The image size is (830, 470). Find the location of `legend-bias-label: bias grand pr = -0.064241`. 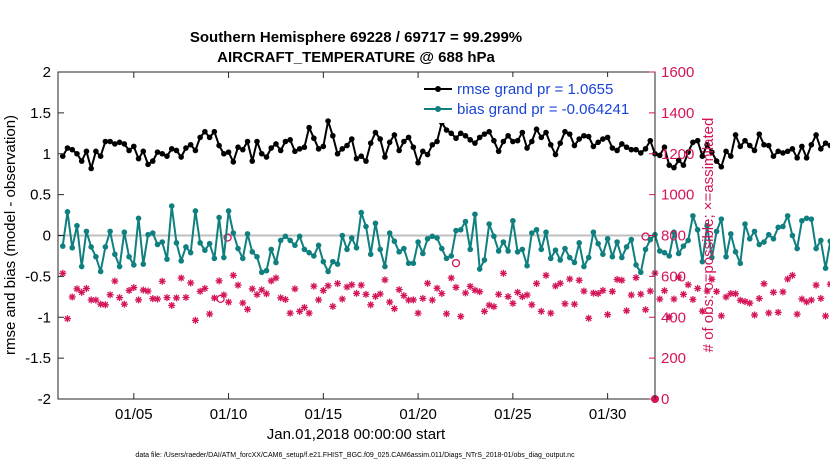

legend-bias-label: bias grand pr = -0.064241 is located at coordinates (543, 109).